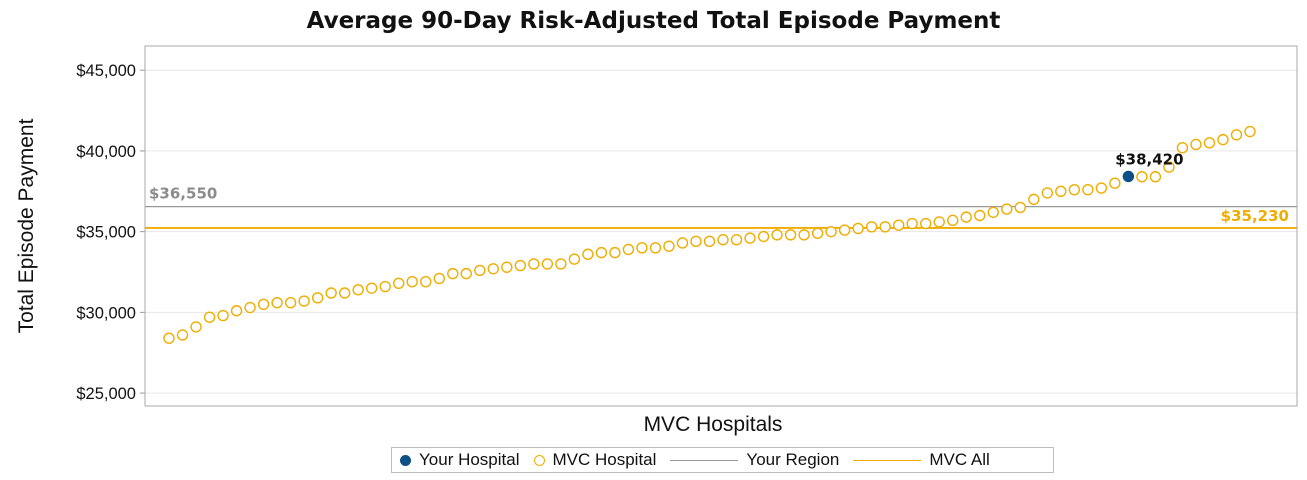 Image resolution: width=1307 pixels, height=480 pixels. I want to click on legend-item-mvc-hospital: MVC Hospital, so click(595, 460).